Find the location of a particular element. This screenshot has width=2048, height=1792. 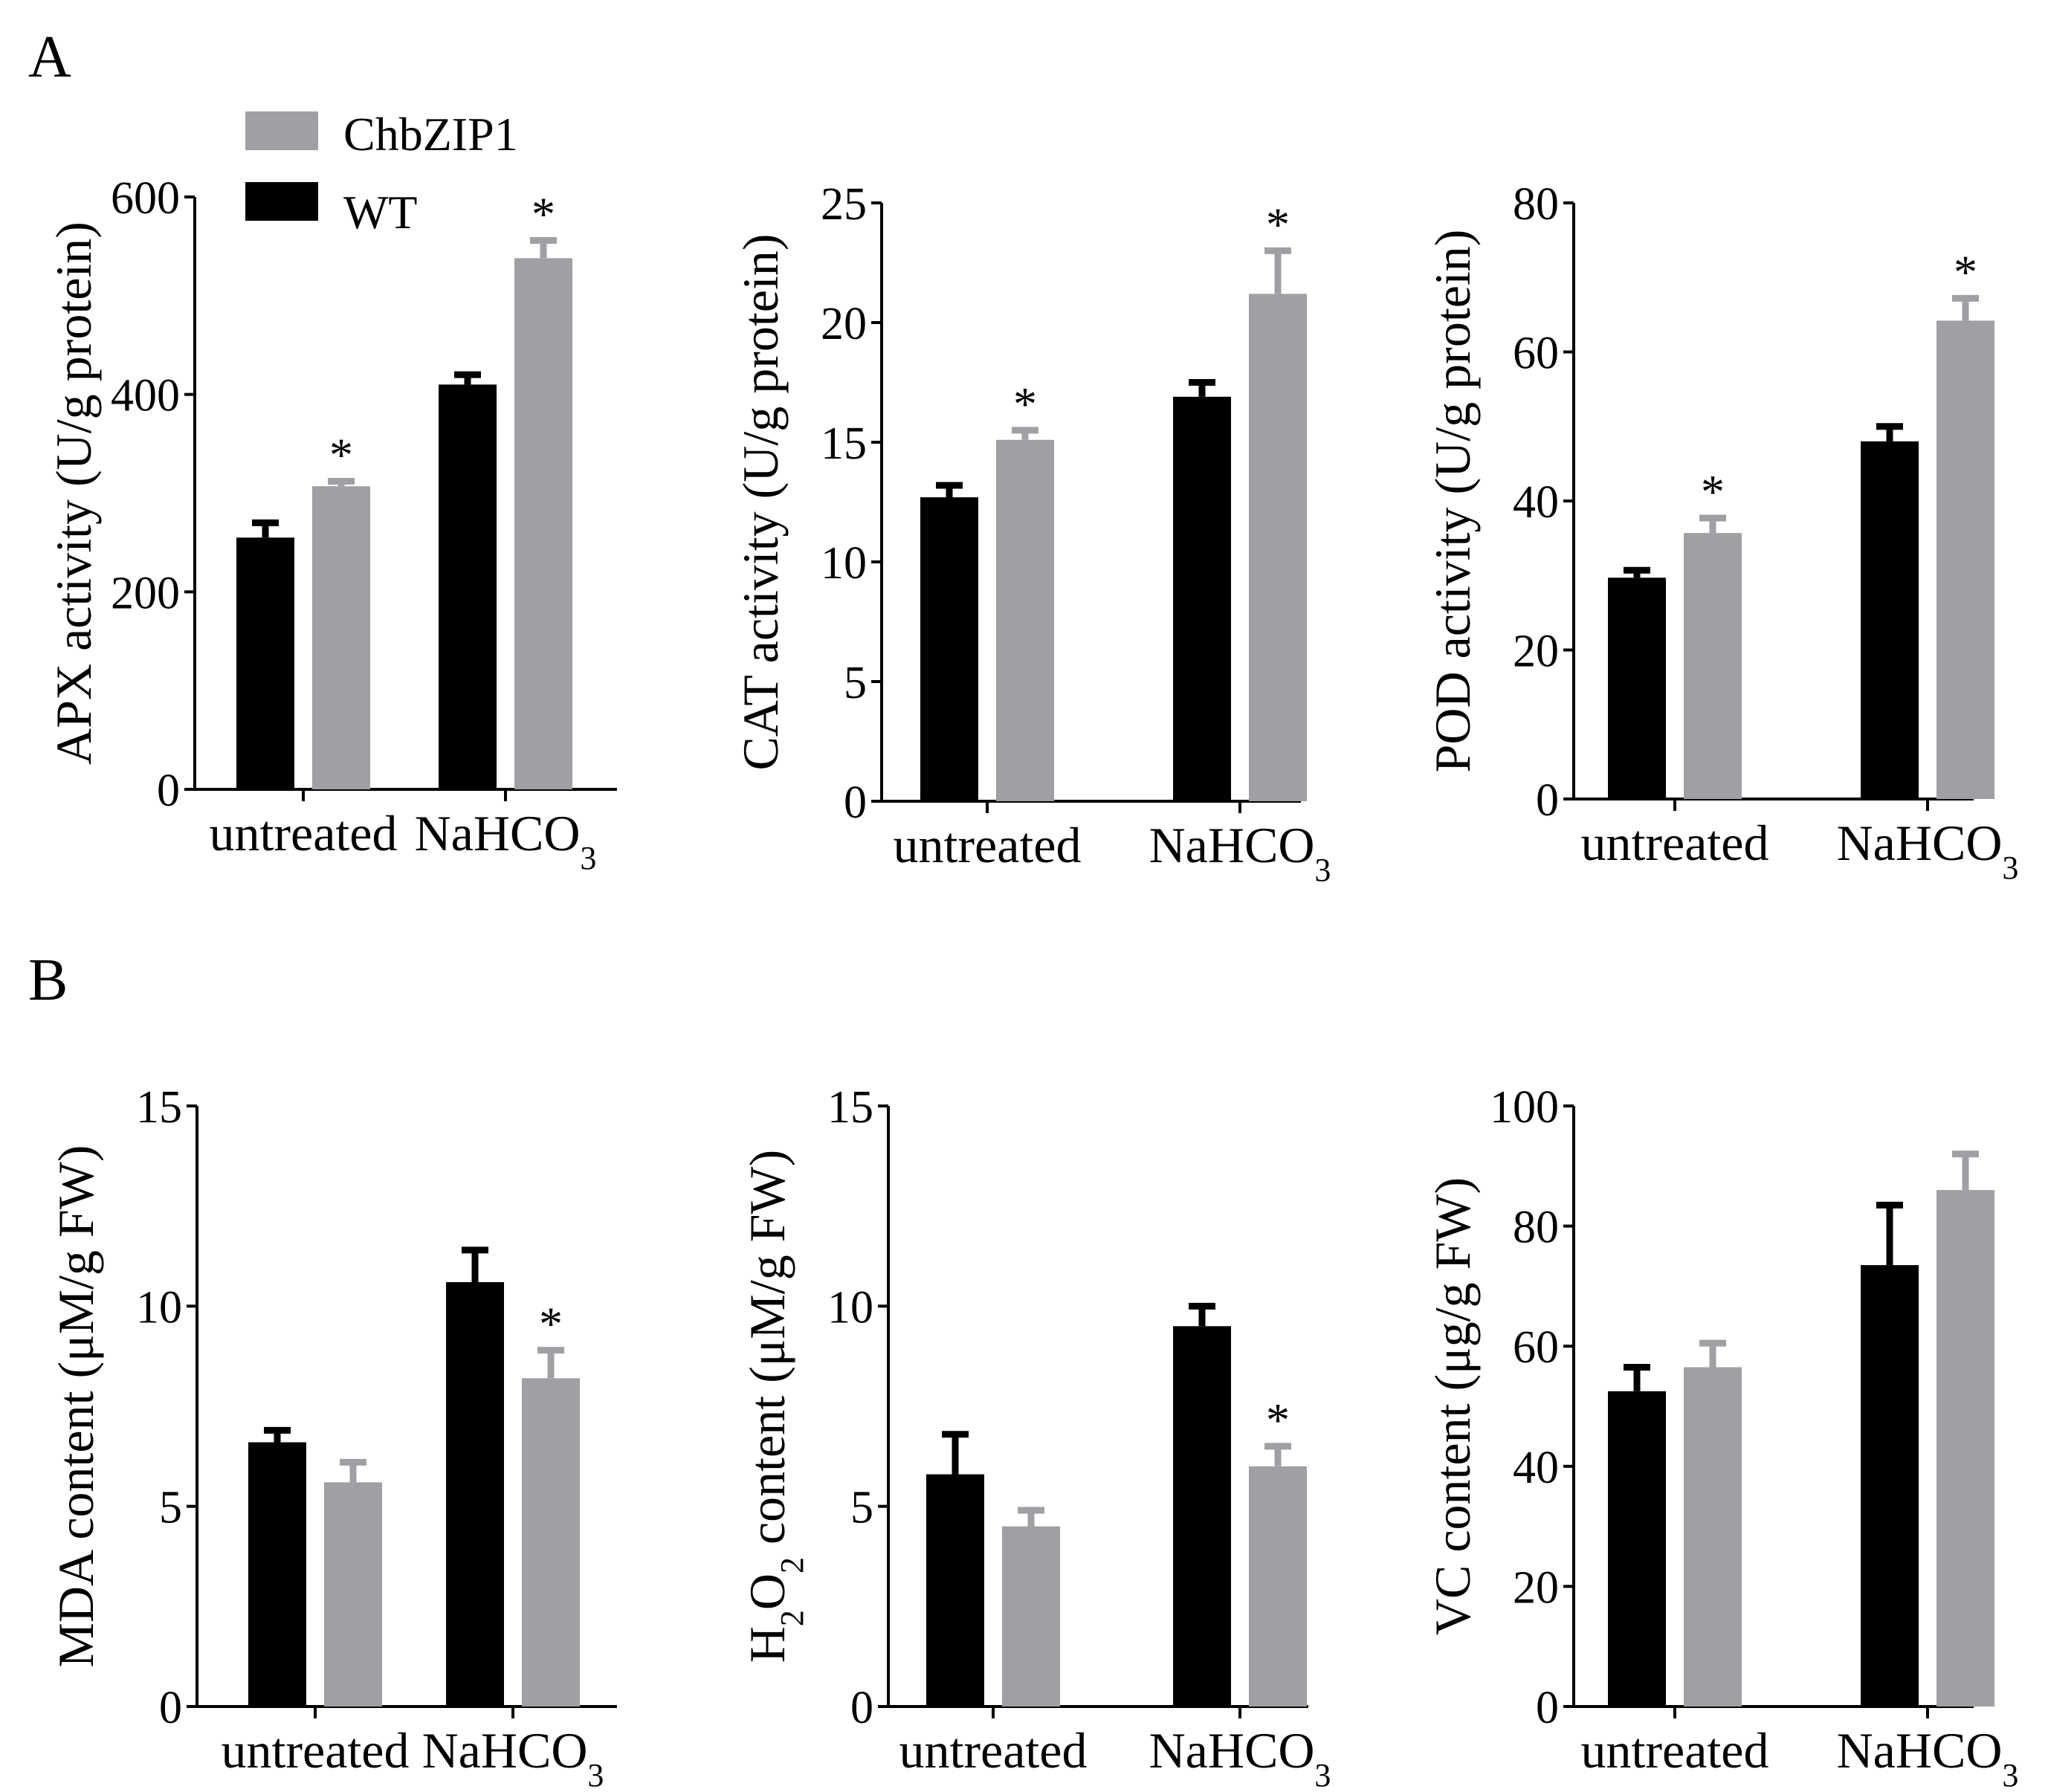

panel-label-b: B is located at coordinates (48, 981).